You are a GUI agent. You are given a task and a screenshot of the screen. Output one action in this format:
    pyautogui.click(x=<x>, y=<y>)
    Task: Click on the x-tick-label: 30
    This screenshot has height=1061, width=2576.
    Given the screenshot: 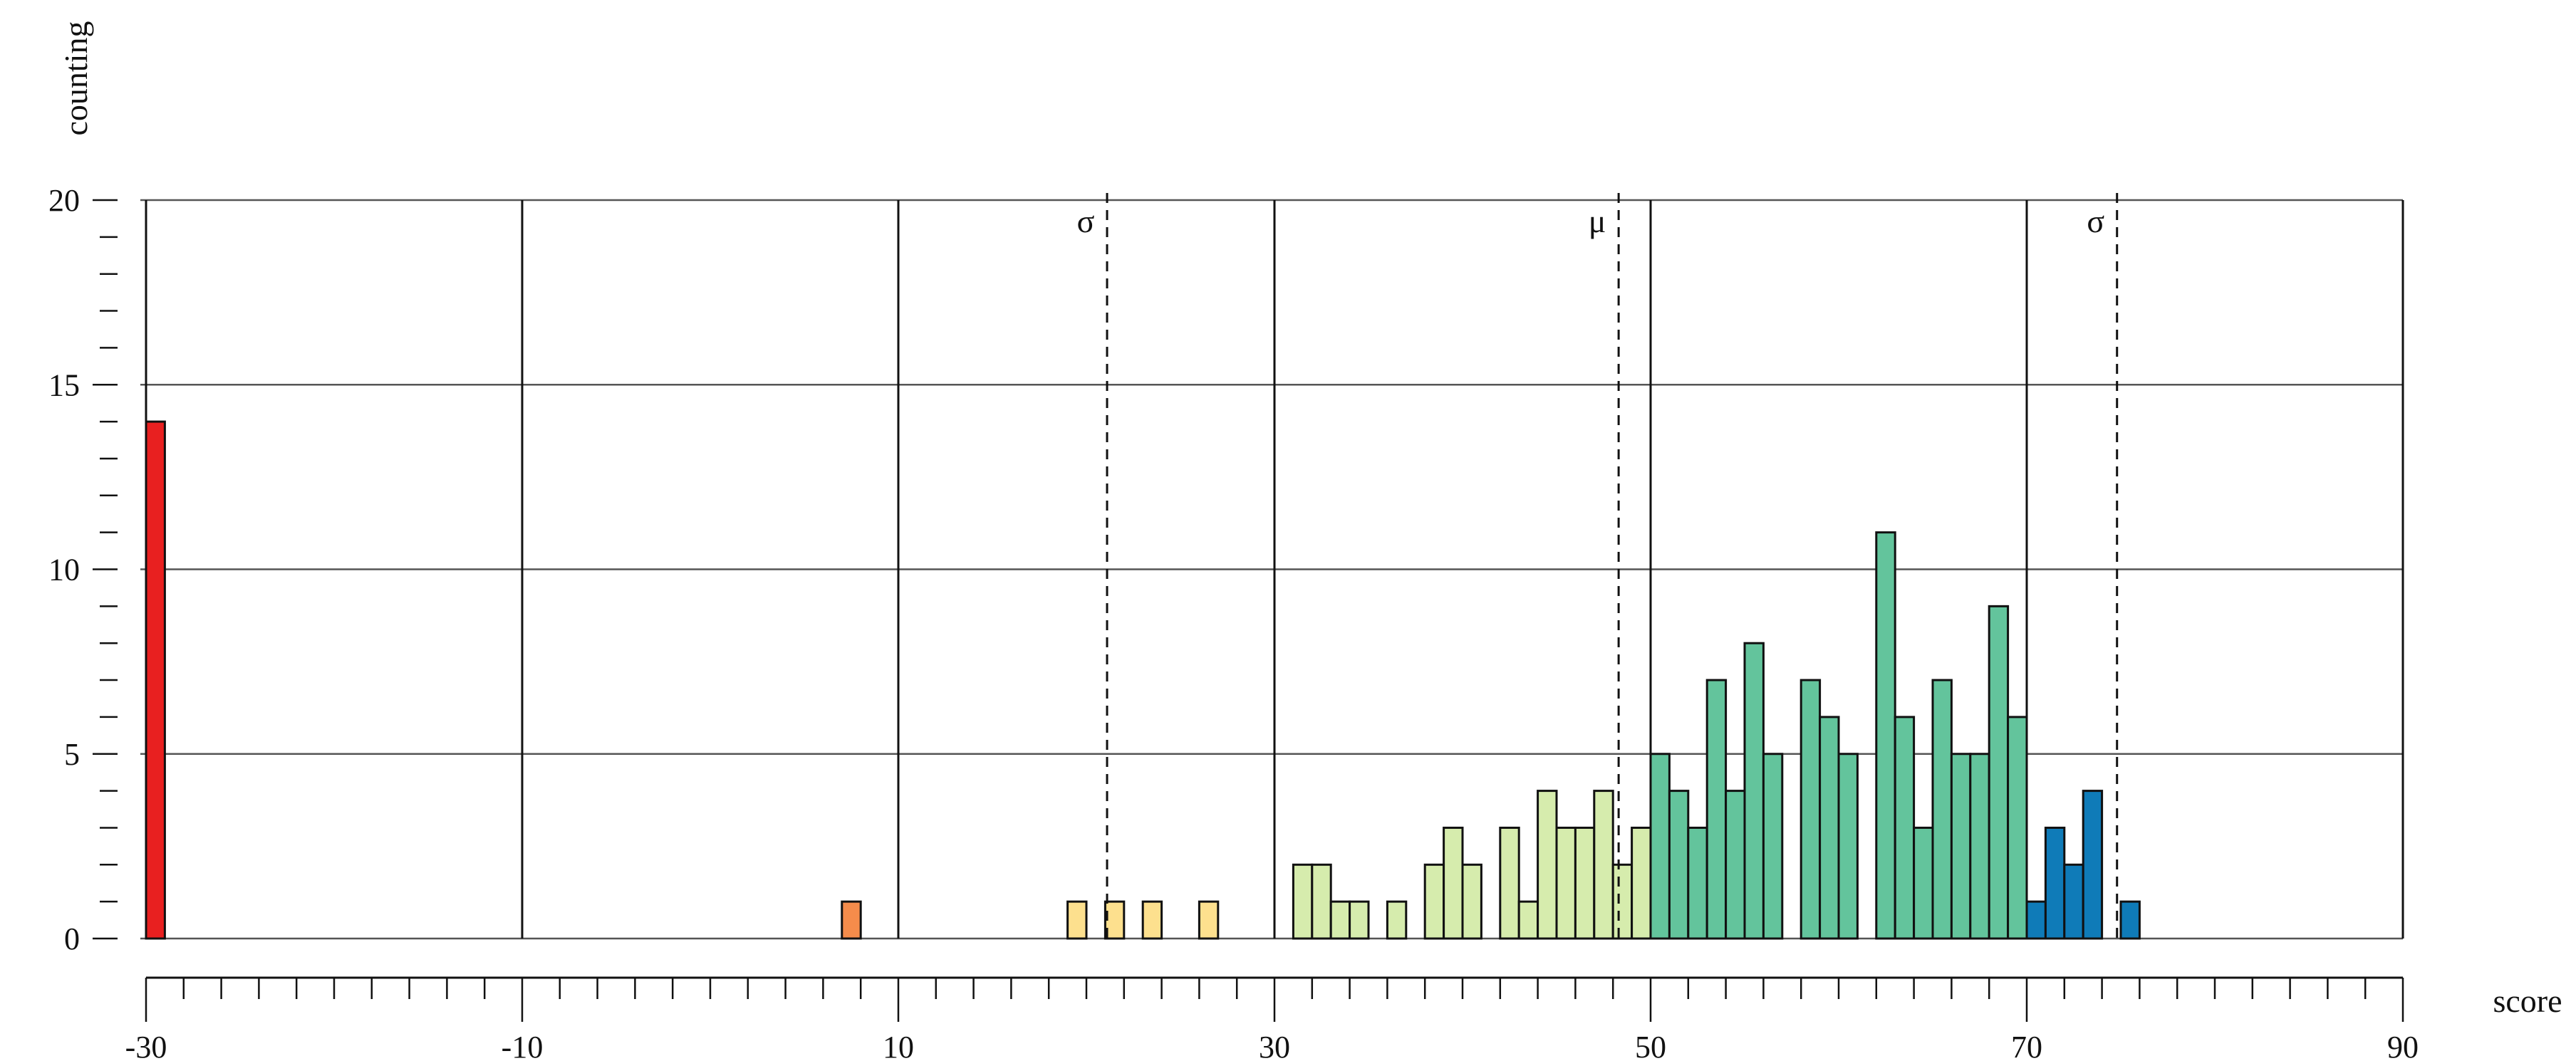 What is the action you would take?
    pyautogui.click(x=1274, y=1045)
    